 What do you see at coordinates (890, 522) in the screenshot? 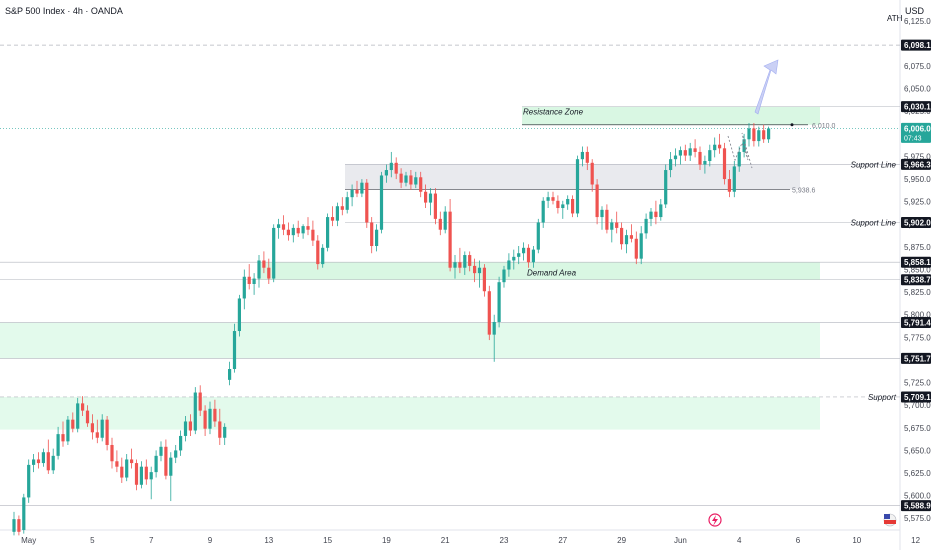
I see `flag-stripe` at bounding box center [890, 522].